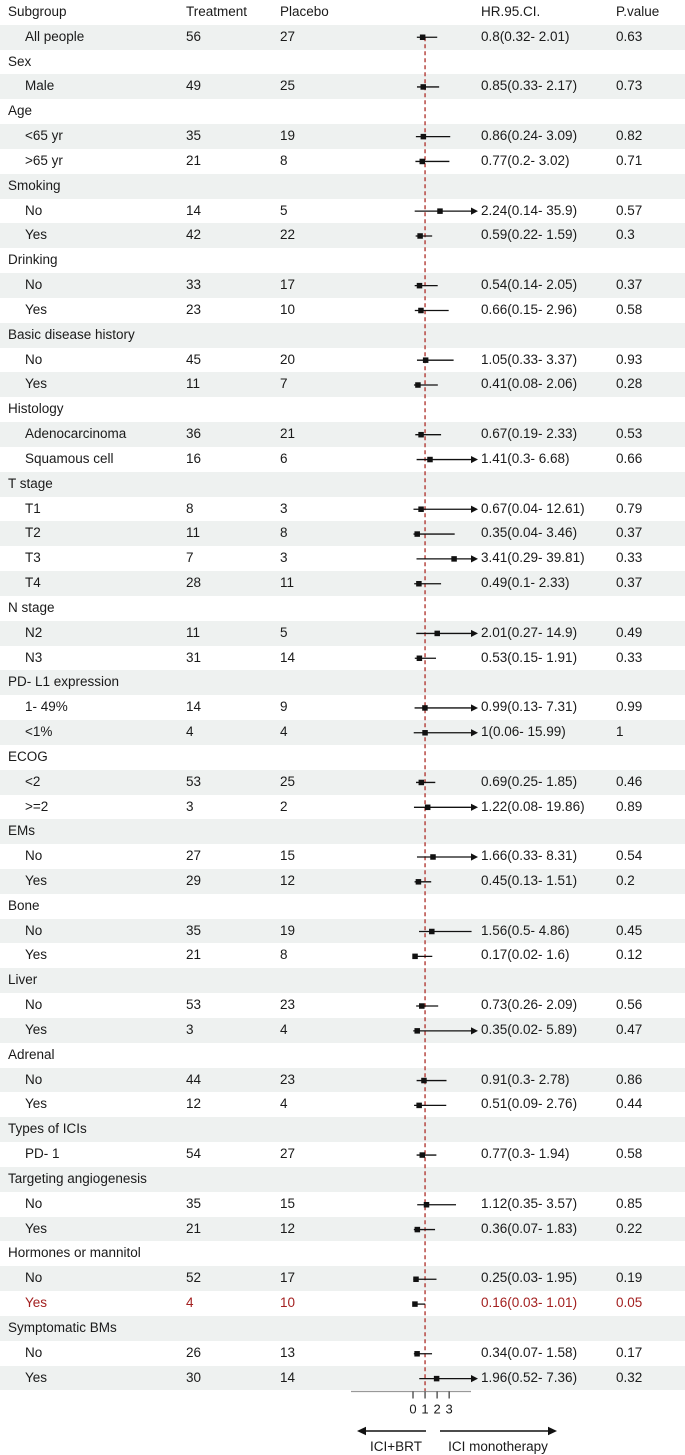 This screenshot has width=685, height=1455. What do you see at coordinates (525, 160) in the screenshot?
I see `hr-ci-cell: 0.77(0.2- 3.02)` at bounding box center [525, 160].